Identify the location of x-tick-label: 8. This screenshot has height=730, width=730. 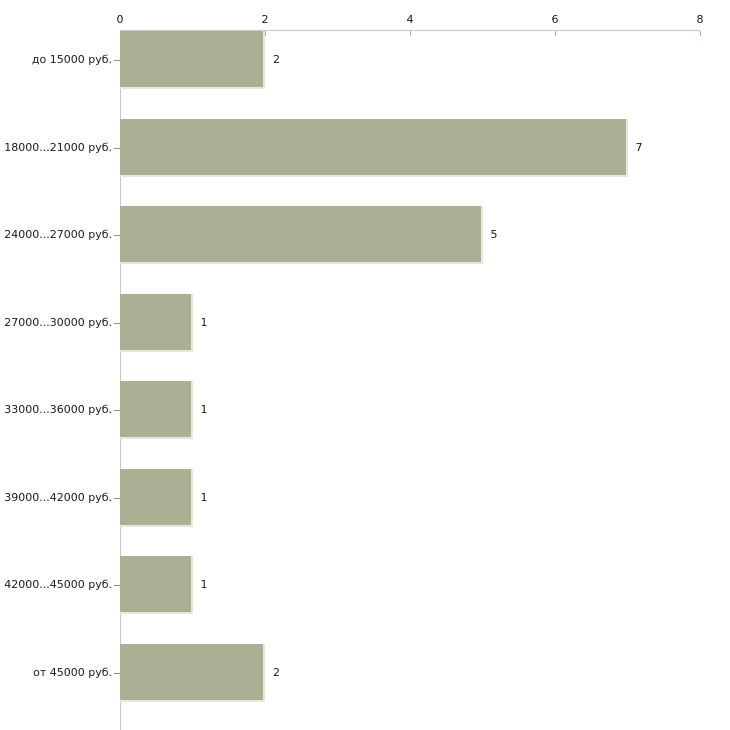
(700, 19).